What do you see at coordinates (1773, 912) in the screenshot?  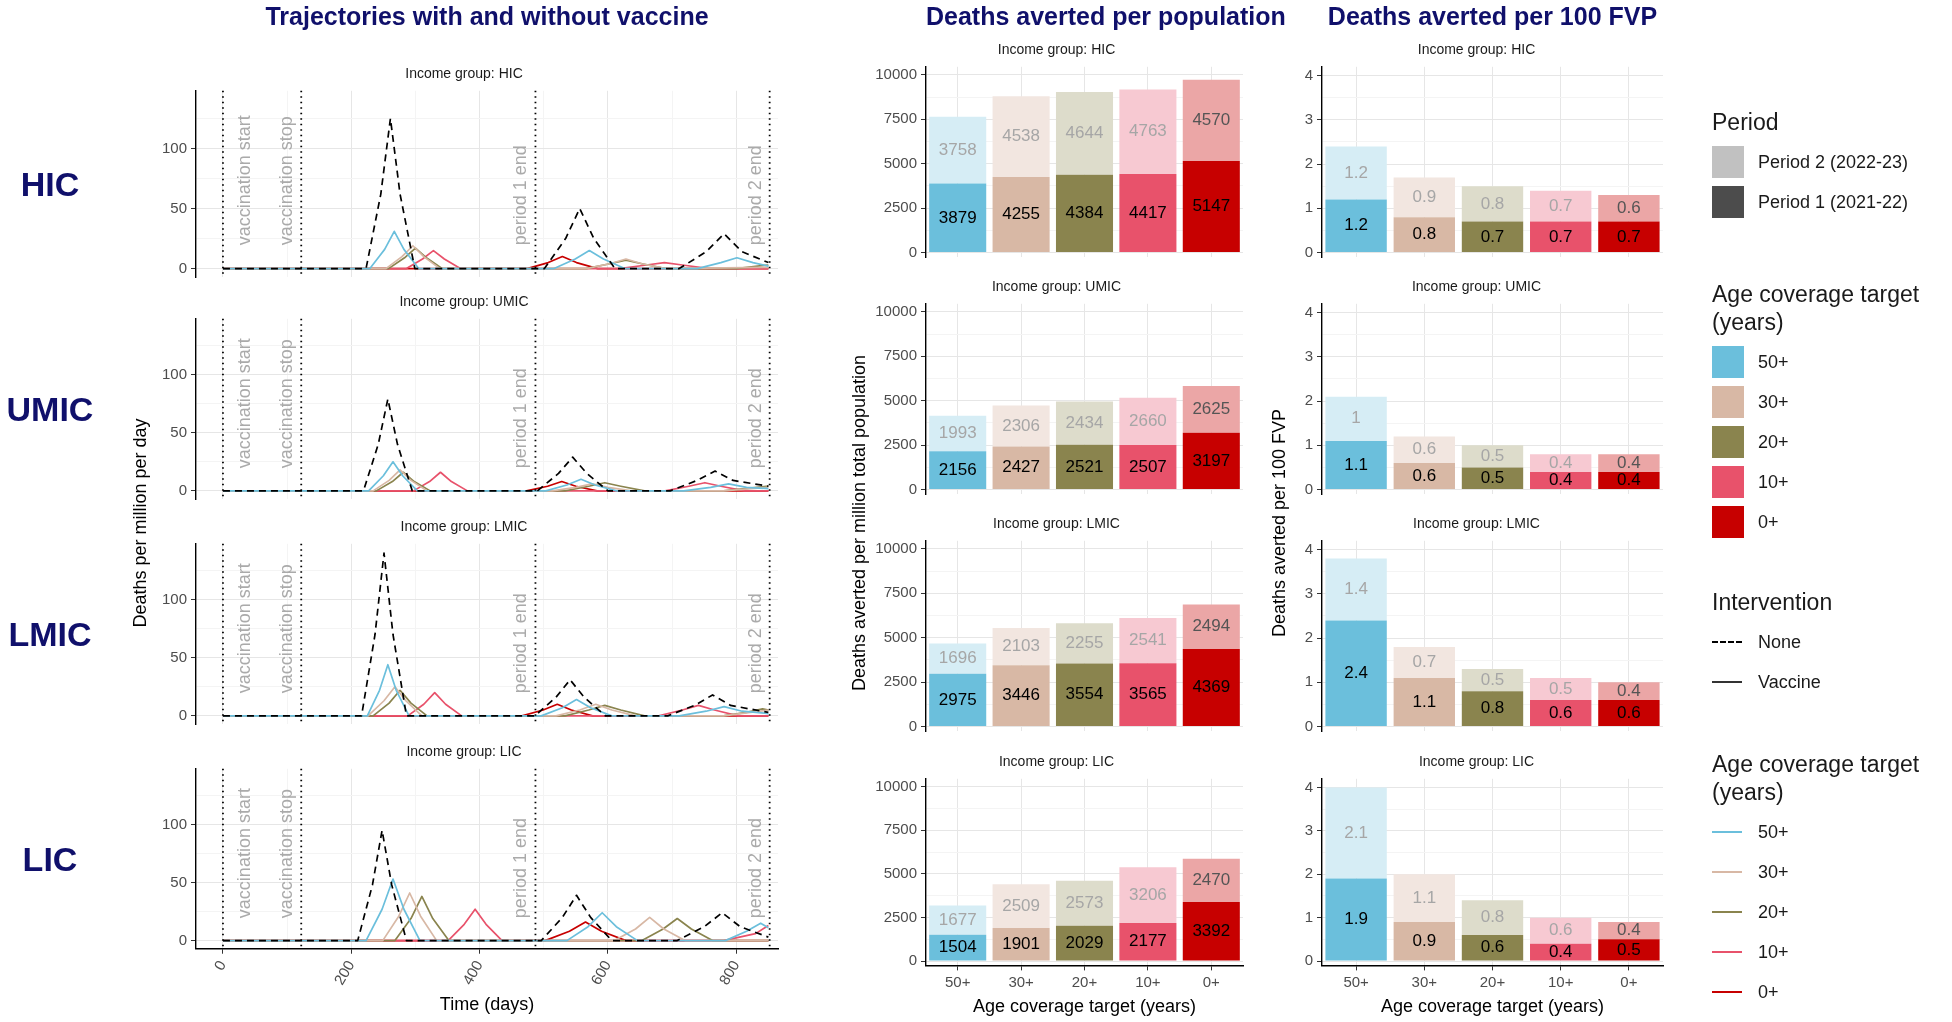 I see `legend-label: 20+` at bounding box center [1773, 912].